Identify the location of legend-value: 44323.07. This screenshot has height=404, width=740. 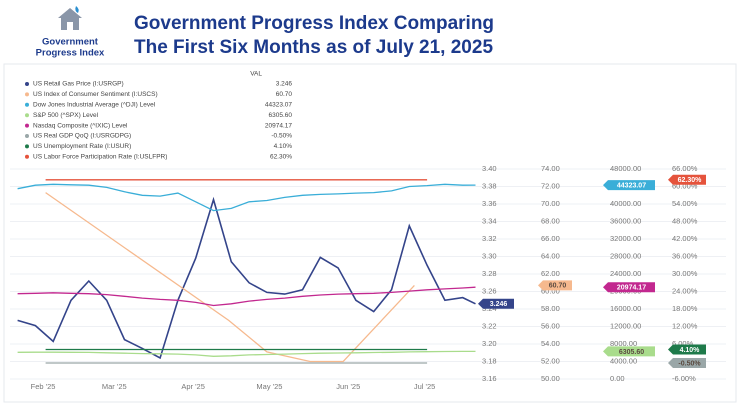
(278, 105).